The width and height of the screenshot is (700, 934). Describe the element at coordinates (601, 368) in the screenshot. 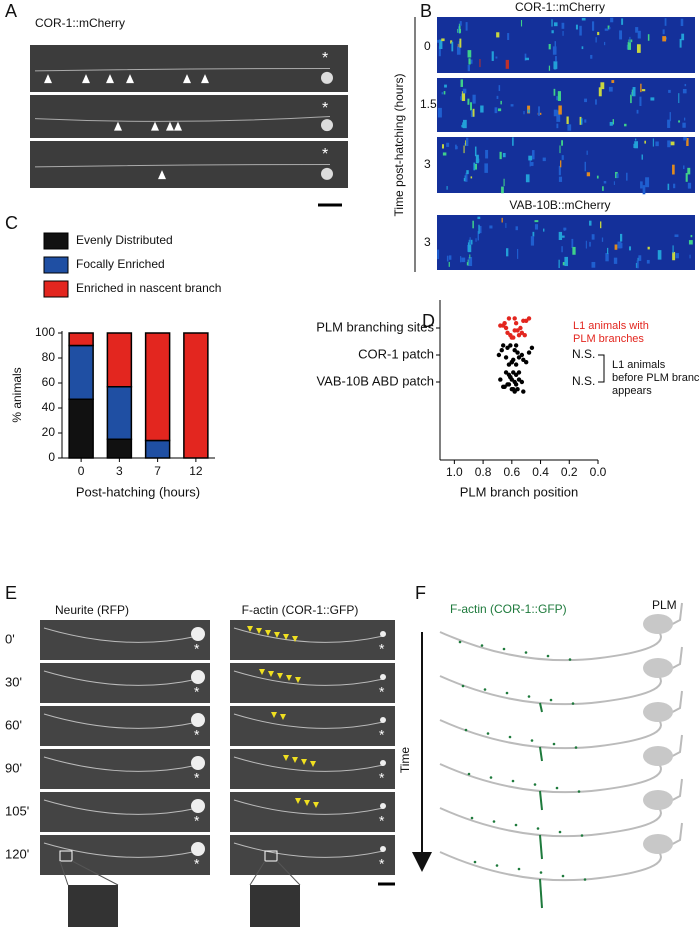

I see `bracket` at that location.